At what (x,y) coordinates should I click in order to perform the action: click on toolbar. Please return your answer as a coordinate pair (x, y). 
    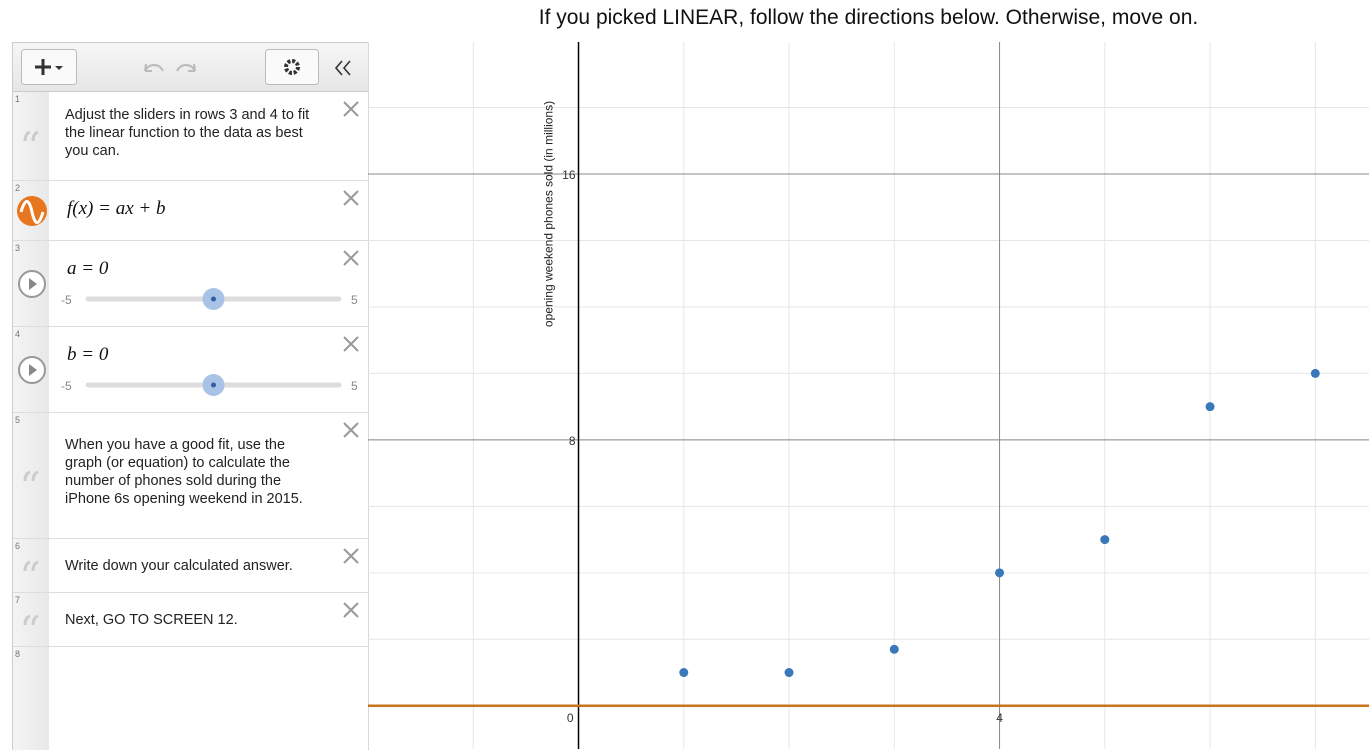
    Looking at the image, I should click on (190, 67).